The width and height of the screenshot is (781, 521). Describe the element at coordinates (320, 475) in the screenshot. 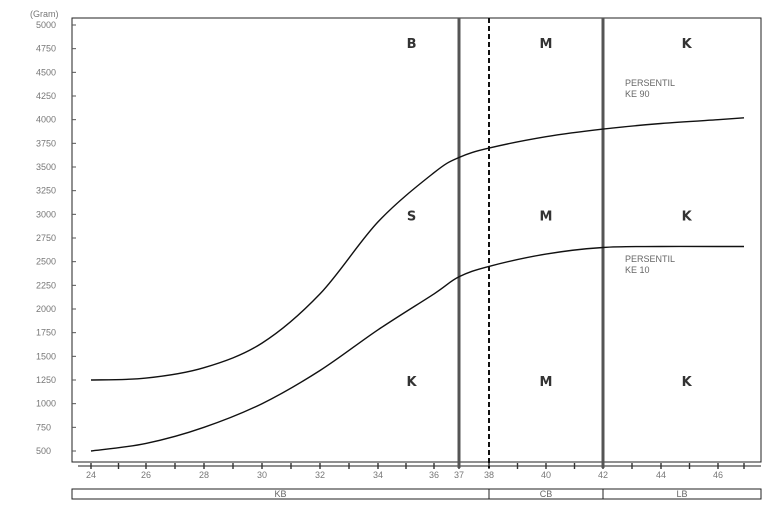

I see `x-tick-label: 32` at that location.